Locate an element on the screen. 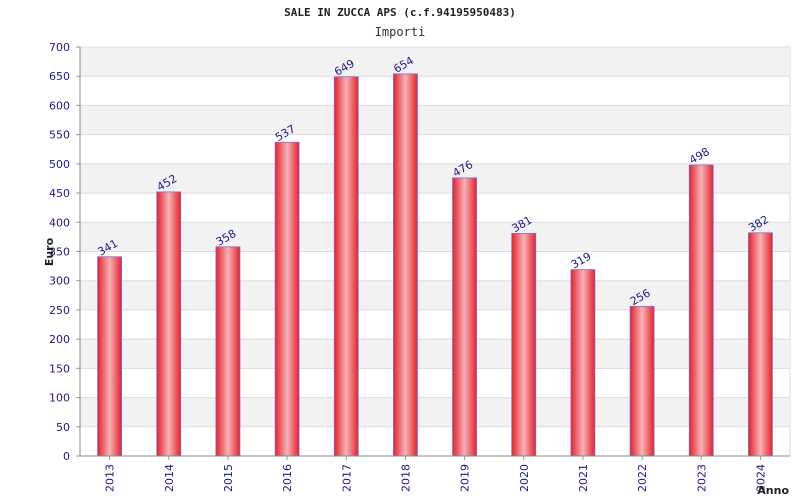 The width and height of the screenshot is (800, 500). y-tick-label: 500 is located at coordinates (59, 164).